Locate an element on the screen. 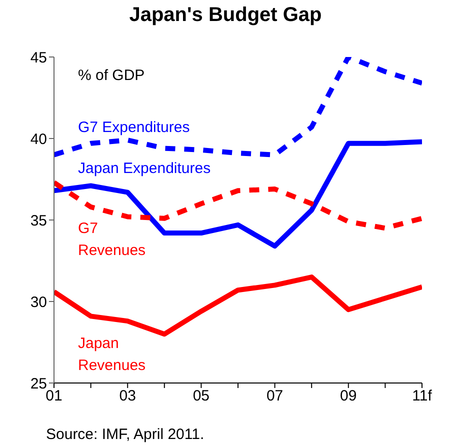 The width and height of the screenshot is (451, 447). x-tick-label: 09 is located at coordinates (348, 396).